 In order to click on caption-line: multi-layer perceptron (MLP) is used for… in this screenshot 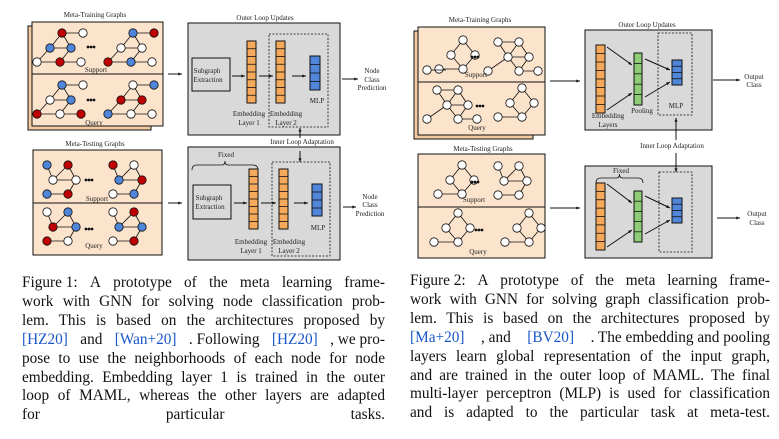, I will do `click(590, 394)`.